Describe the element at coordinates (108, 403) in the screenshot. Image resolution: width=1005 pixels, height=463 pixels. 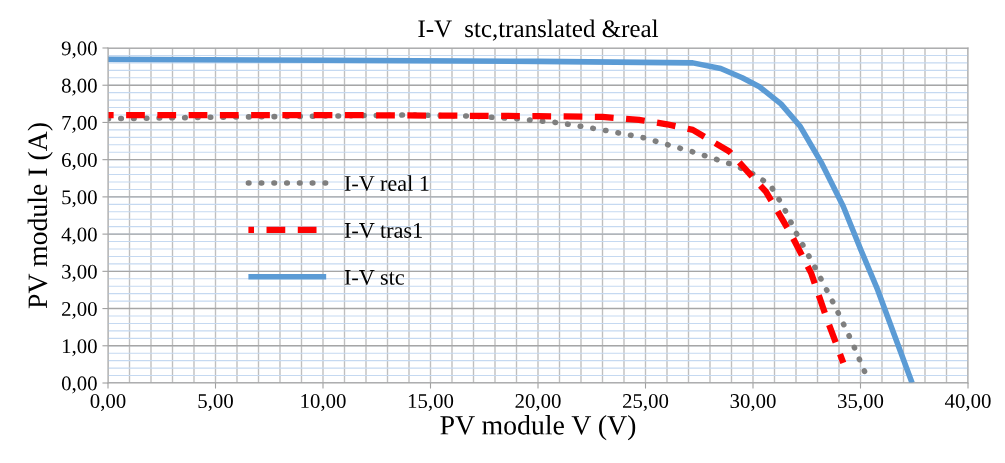
I see `x-tick-label: 0,00` at that location.